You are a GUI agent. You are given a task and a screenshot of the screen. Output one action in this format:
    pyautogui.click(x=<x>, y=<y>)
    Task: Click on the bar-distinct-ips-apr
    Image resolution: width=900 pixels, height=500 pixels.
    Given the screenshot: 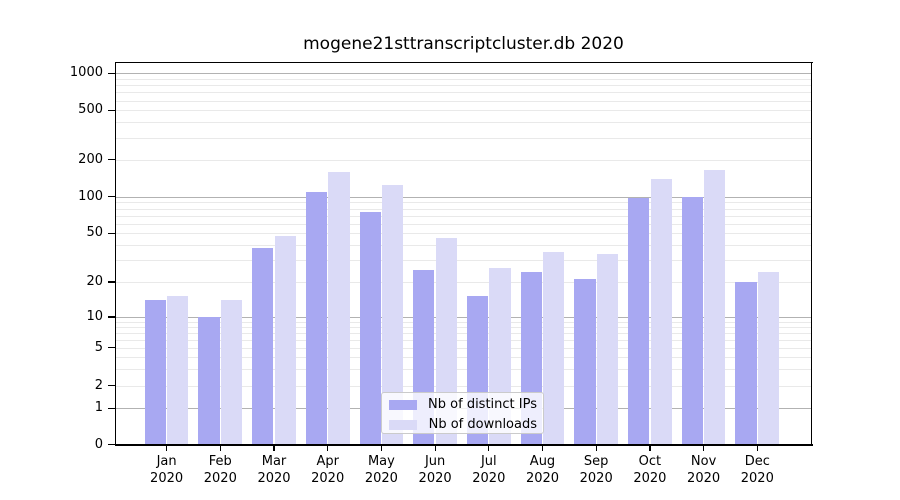 What is the action you would take?
    pyautogui.click(x=316, y=318)
    